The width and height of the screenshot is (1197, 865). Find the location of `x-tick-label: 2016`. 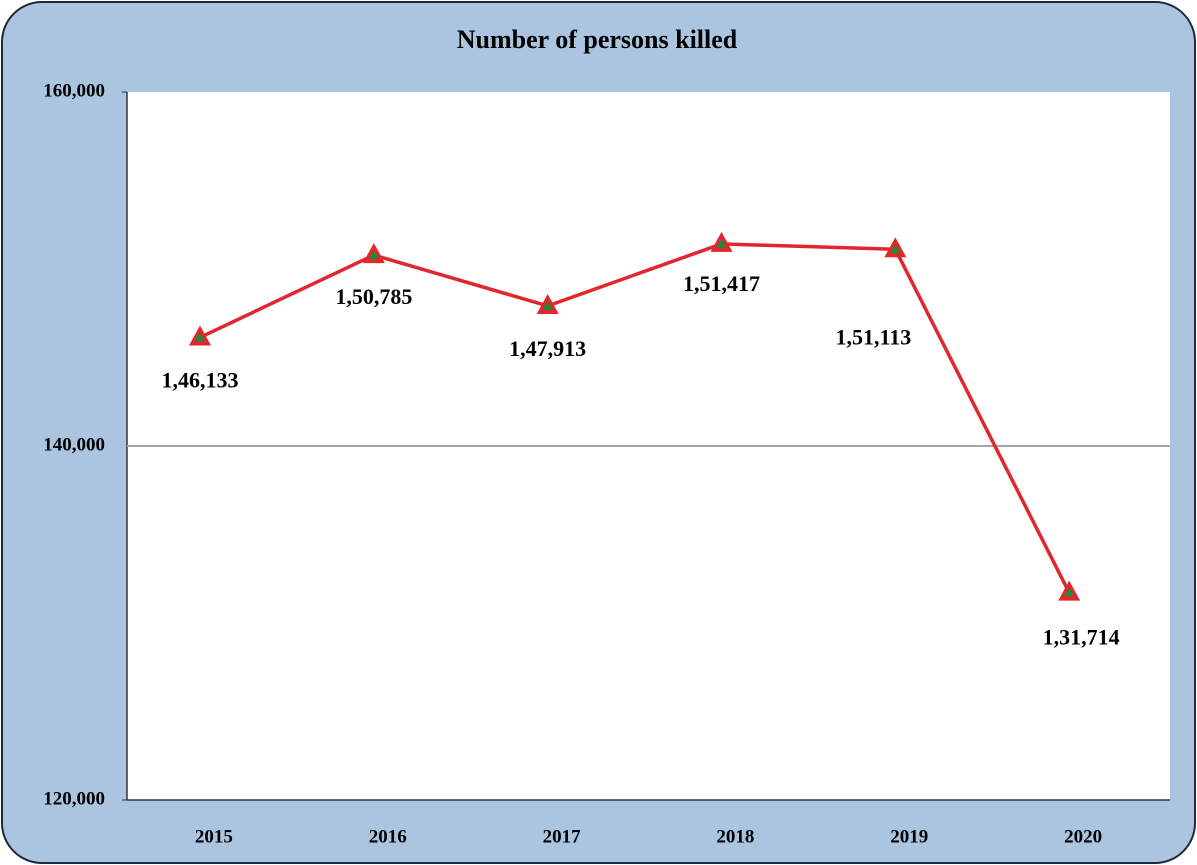

x-tick-label: 2016 is located at coordinates (388, 836).